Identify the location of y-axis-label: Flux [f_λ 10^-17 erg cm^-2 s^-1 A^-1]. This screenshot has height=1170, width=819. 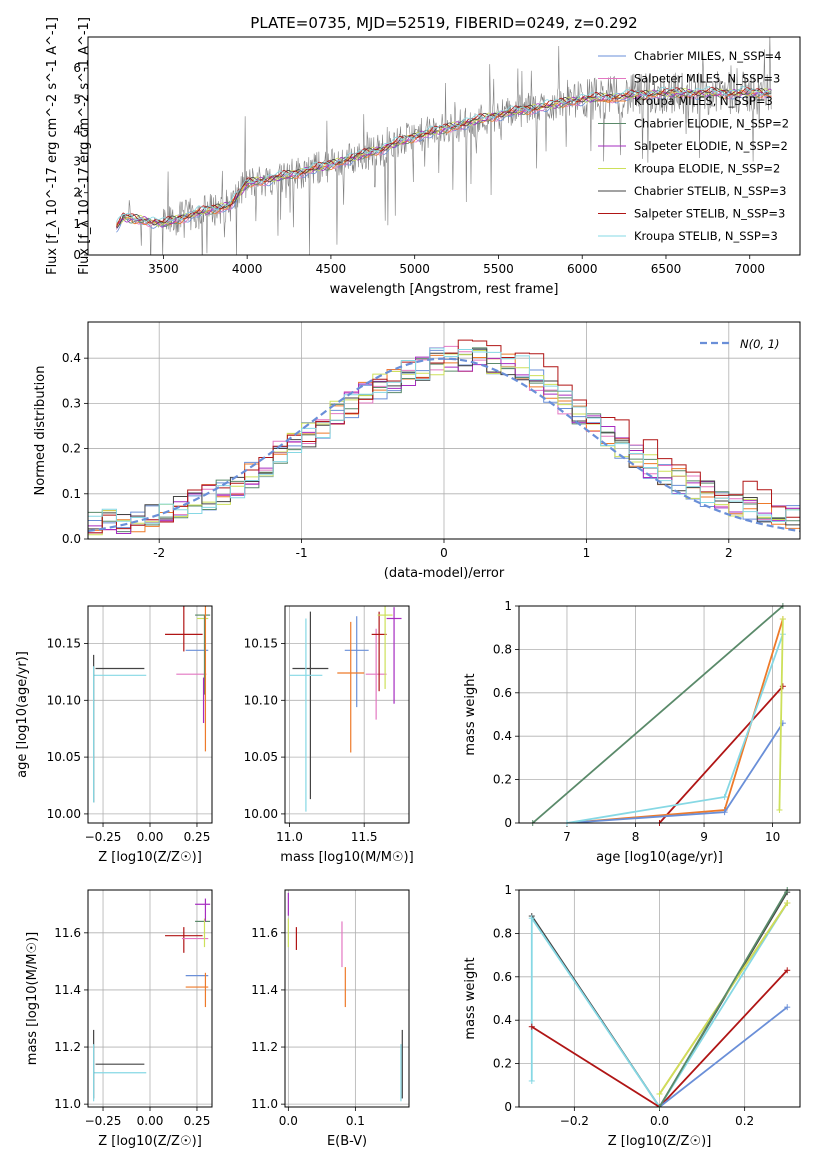
(84, 146).